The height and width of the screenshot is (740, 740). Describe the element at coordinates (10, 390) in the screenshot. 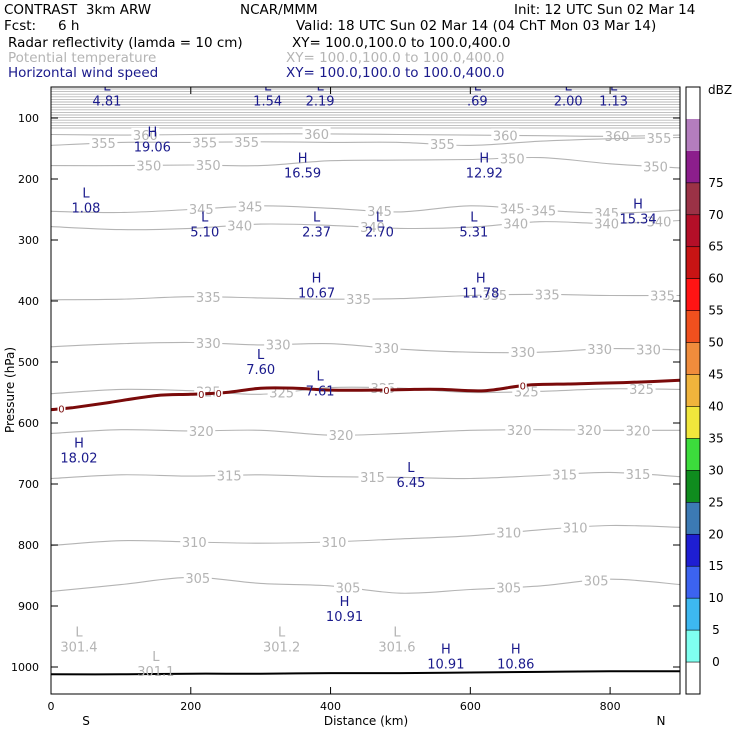

I see `y-axis-label: Pressure (hPa)` at that location.